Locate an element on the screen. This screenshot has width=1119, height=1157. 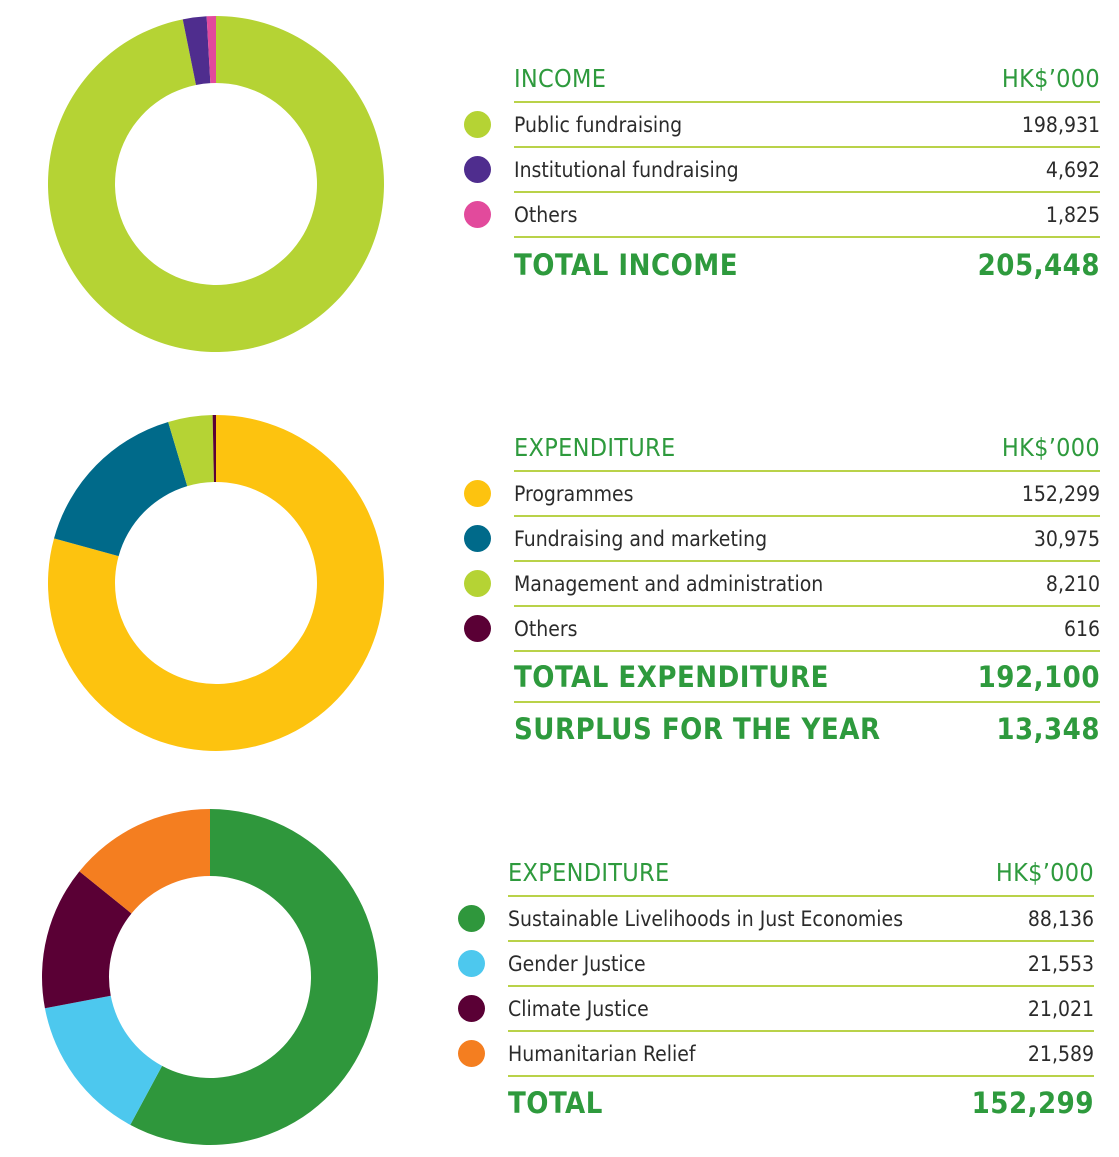
table-row: Programmes 152,299 is located at coordinates (782, 494).